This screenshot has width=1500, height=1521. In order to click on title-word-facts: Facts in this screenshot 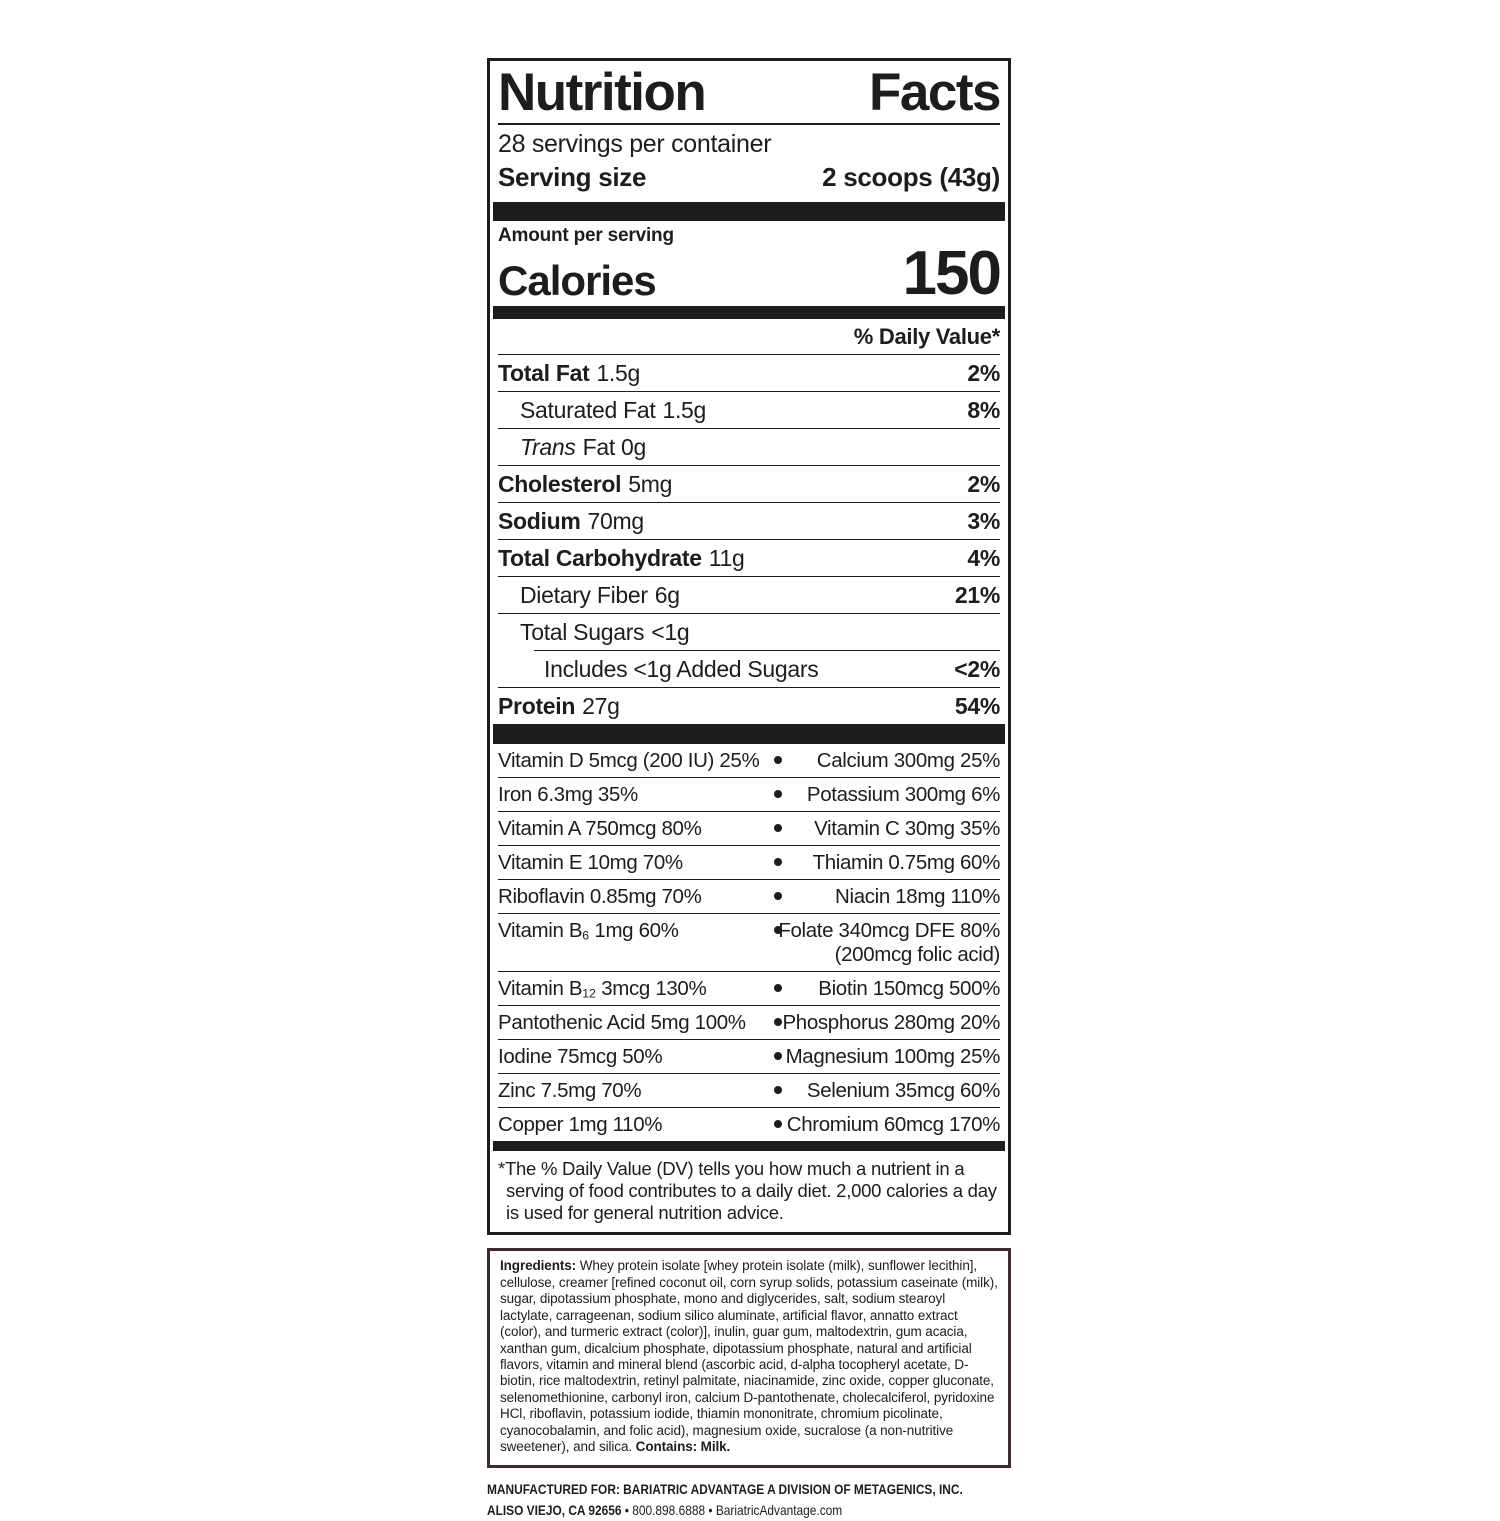, I will do `click(935, 92)`.